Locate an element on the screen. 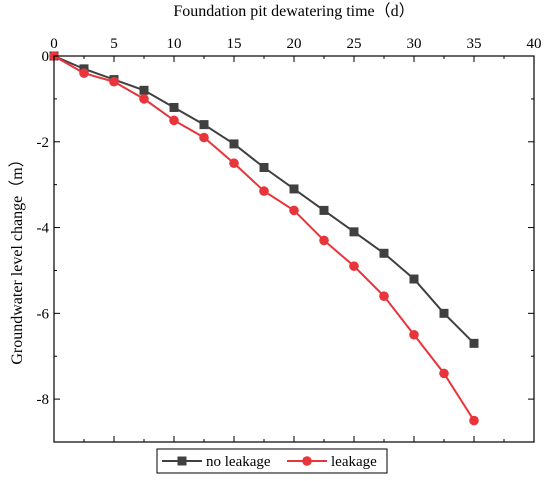 This screenshot has width=550, height=481. y-axis-title: Groundwater level change（m） is located at coordinates (17, 257).